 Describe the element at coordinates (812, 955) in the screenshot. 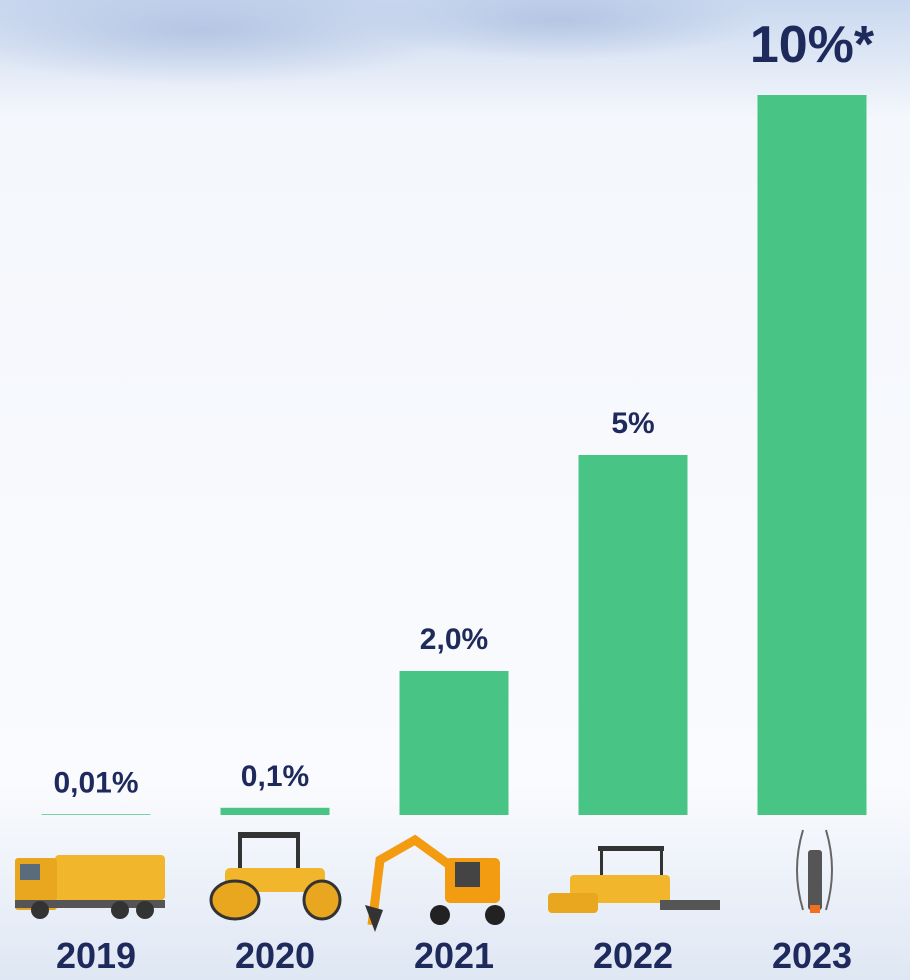

I see `x-tick-label: 2023` at that location.